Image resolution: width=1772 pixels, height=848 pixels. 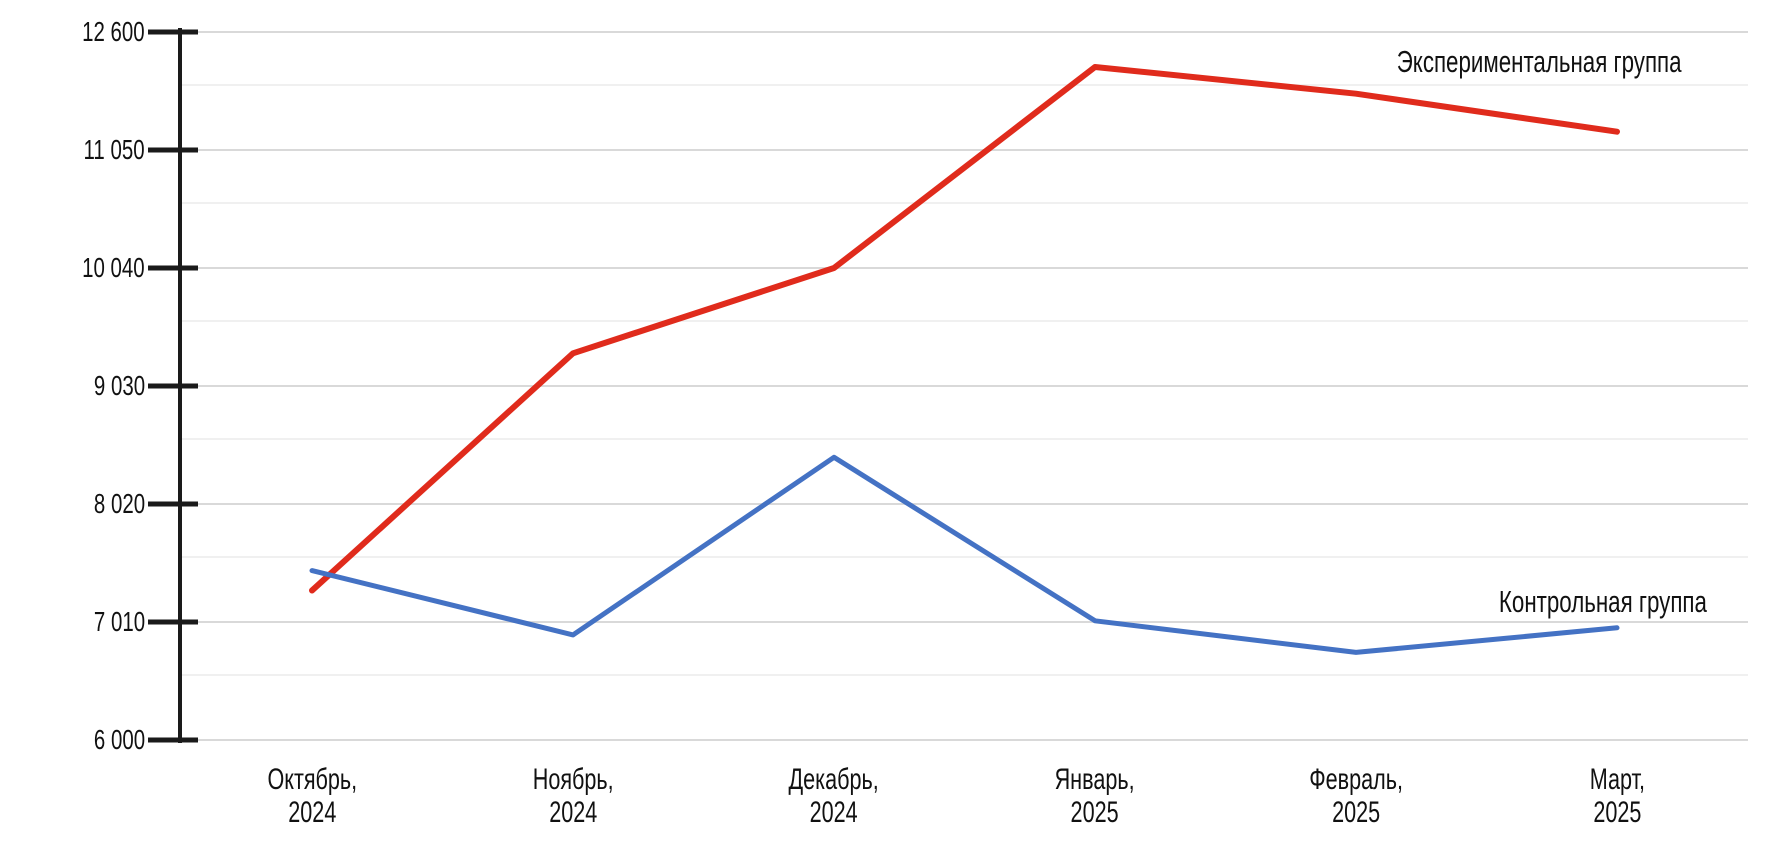 What do you see at coordinates (173, 385) in the screenshot?
I see `y-axis` at bounding box center [173, 385].